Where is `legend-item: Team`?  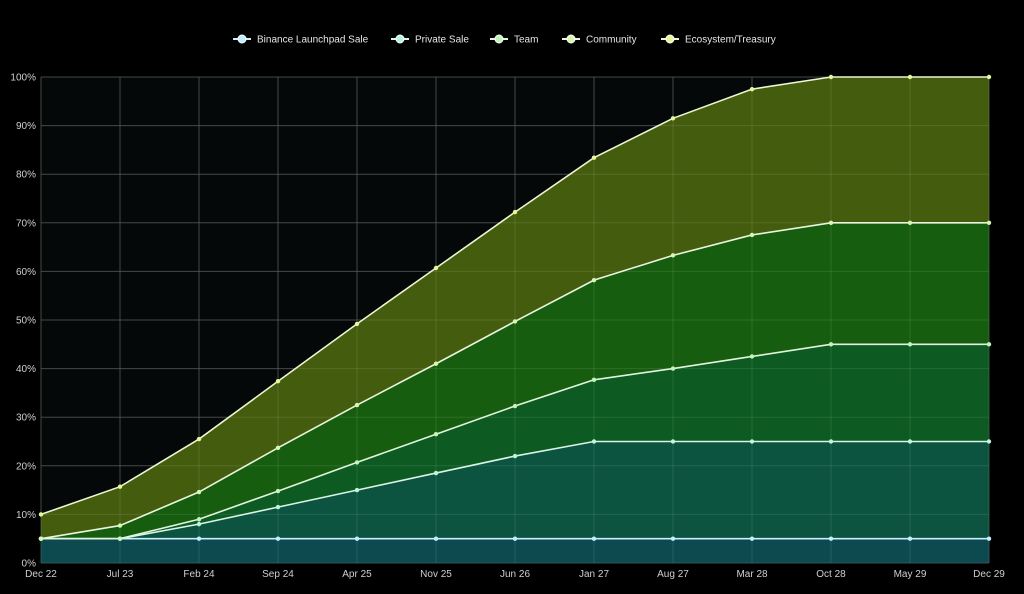
legend-item: Team is located at coordinates (514, 40).